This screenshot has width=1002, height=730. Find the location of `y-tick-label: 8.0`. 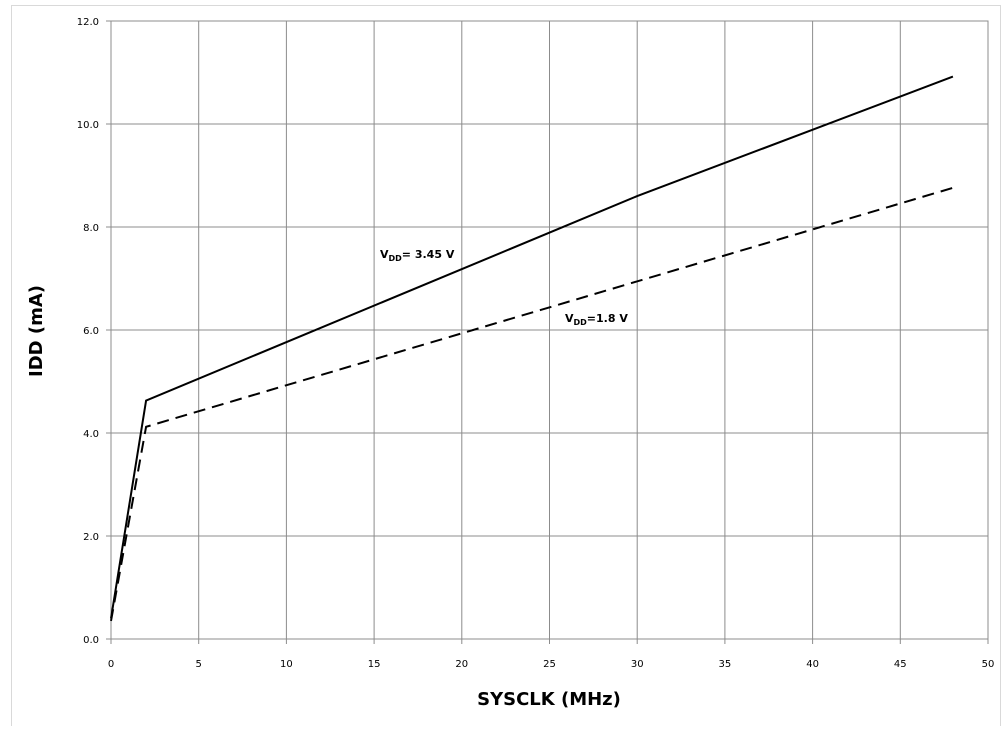

y-tick-label: 8.0 is located at coordinates (91, 228).